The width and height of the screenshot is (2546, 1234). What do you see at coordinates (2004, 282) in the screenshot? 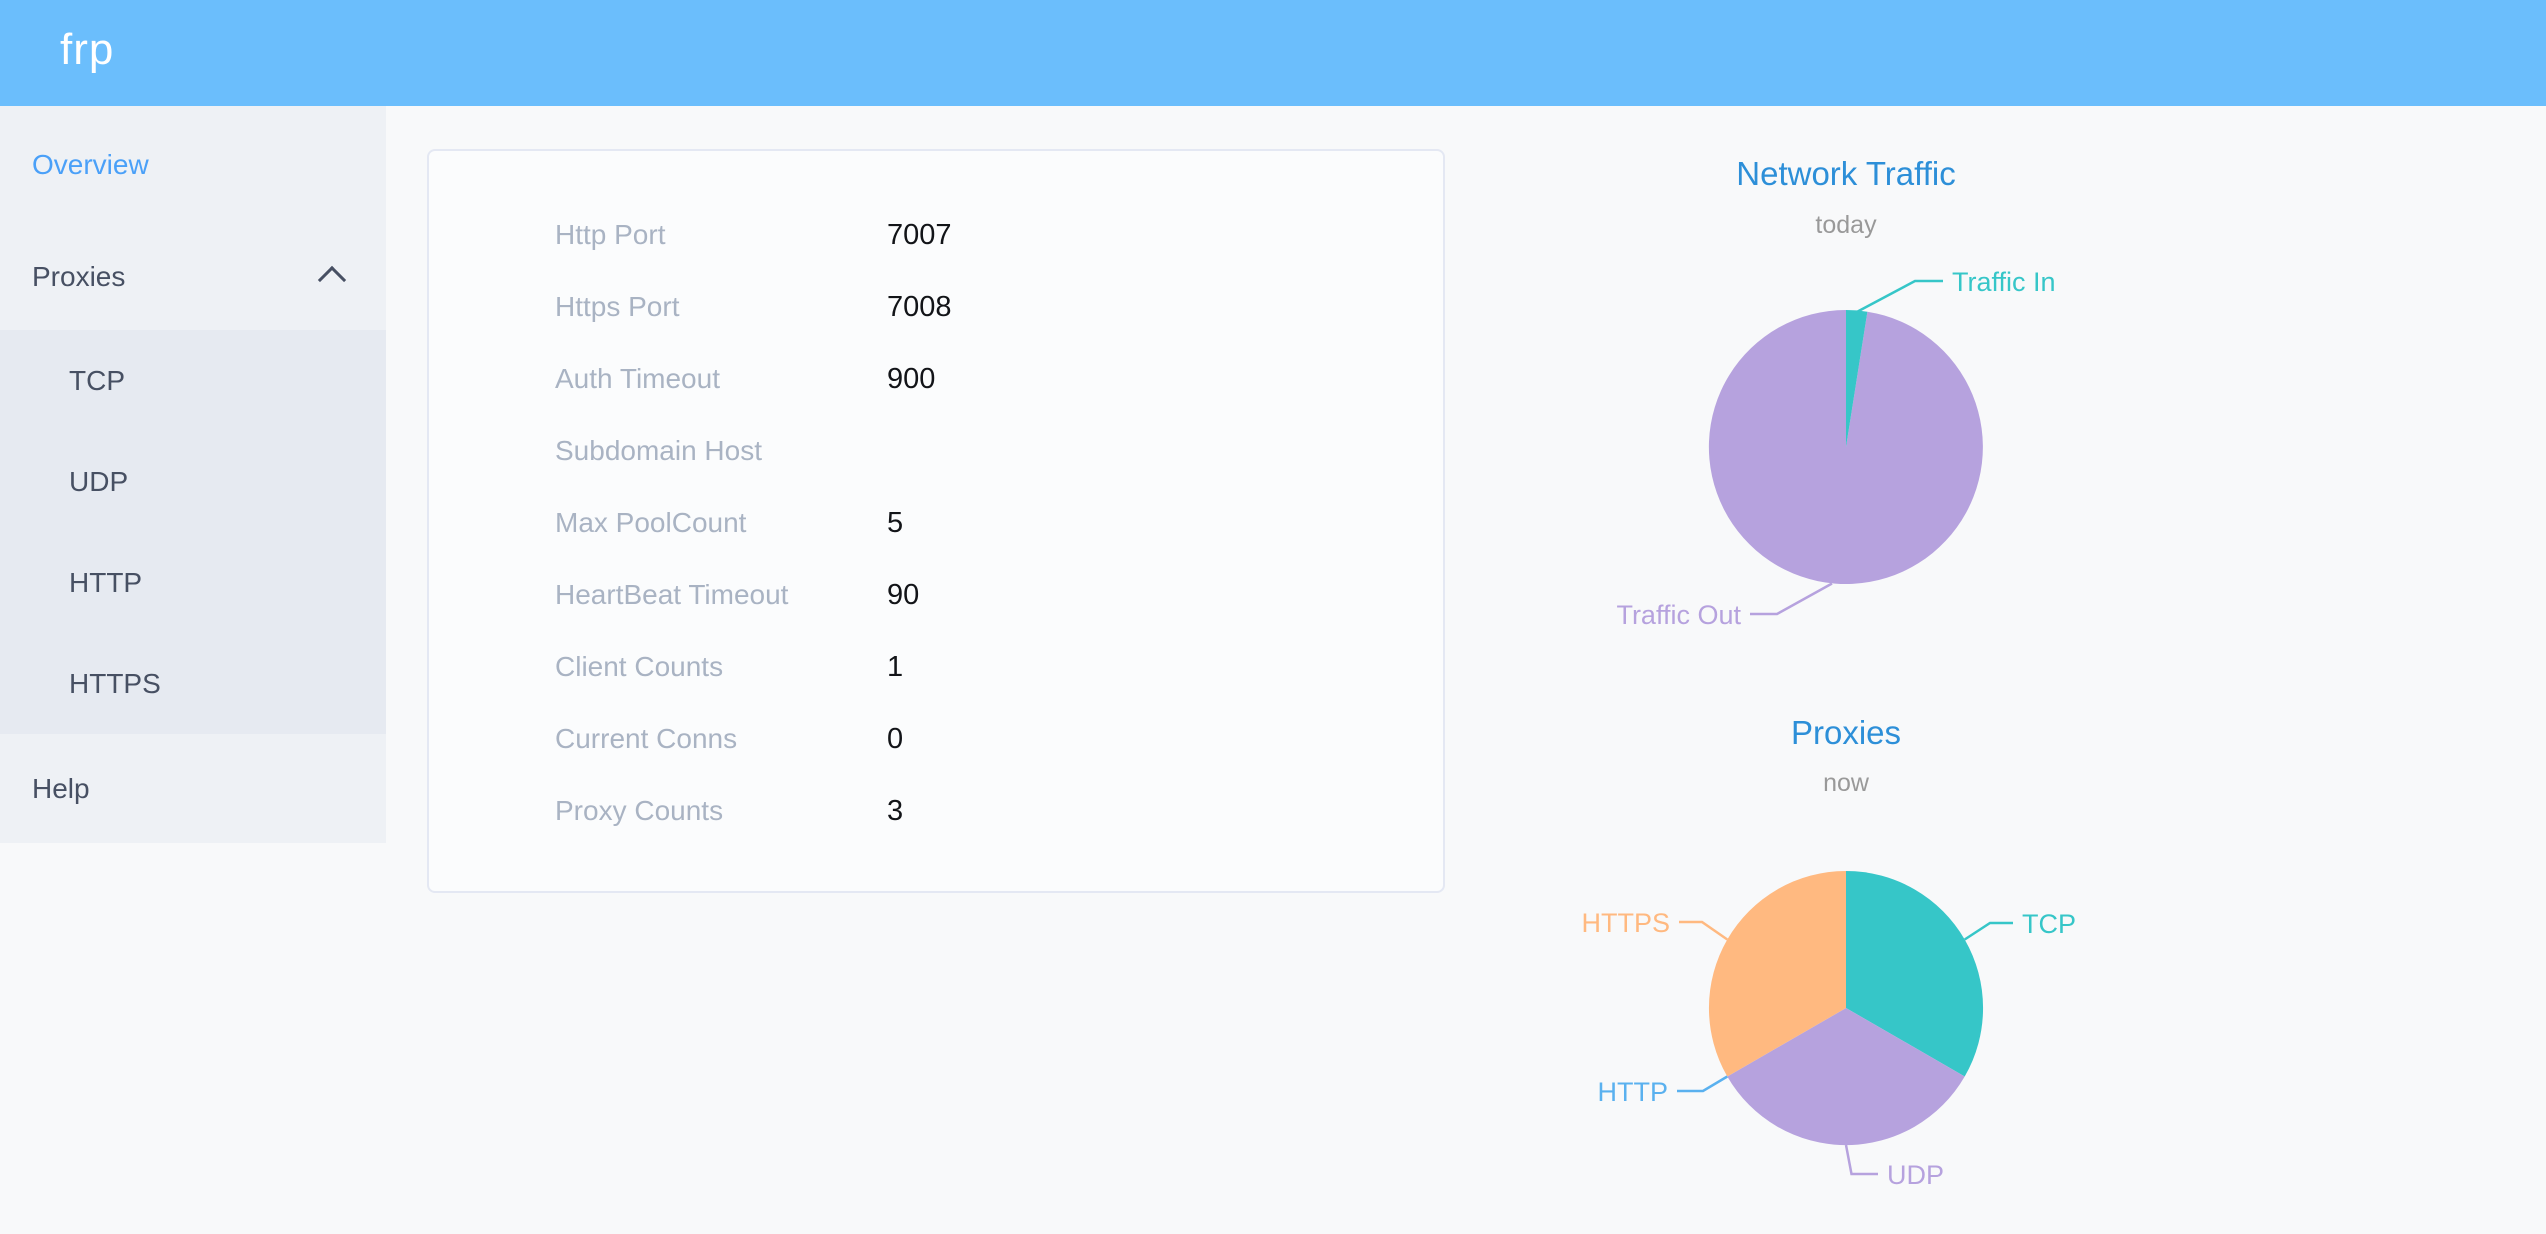
I see `traffic-in-label: Traffic In` at bounding box center [2004, 282].